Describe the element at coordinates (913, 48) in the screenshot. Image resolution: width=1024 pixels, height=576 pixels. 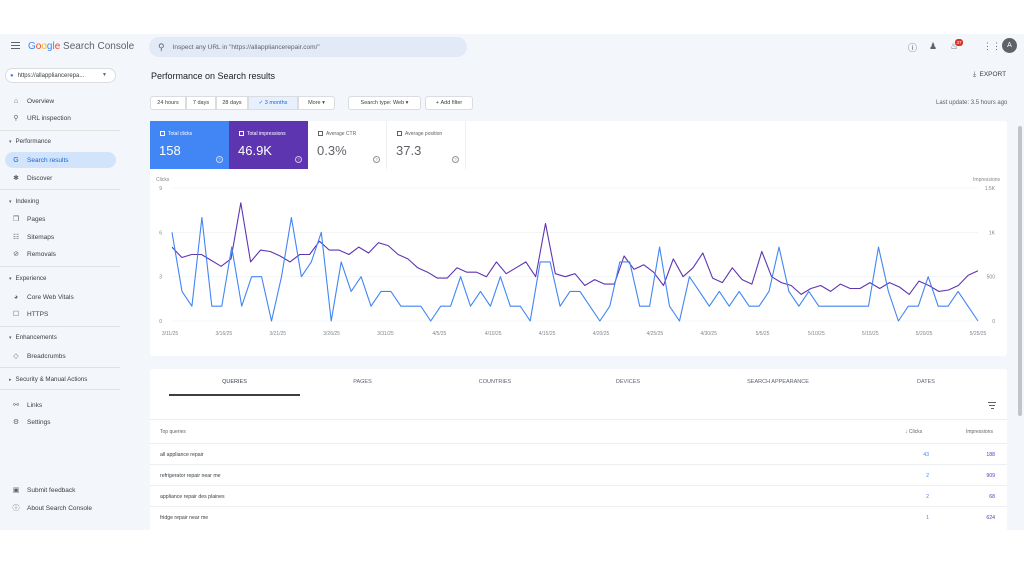
I see `help-icon: ⓘ` at that location.